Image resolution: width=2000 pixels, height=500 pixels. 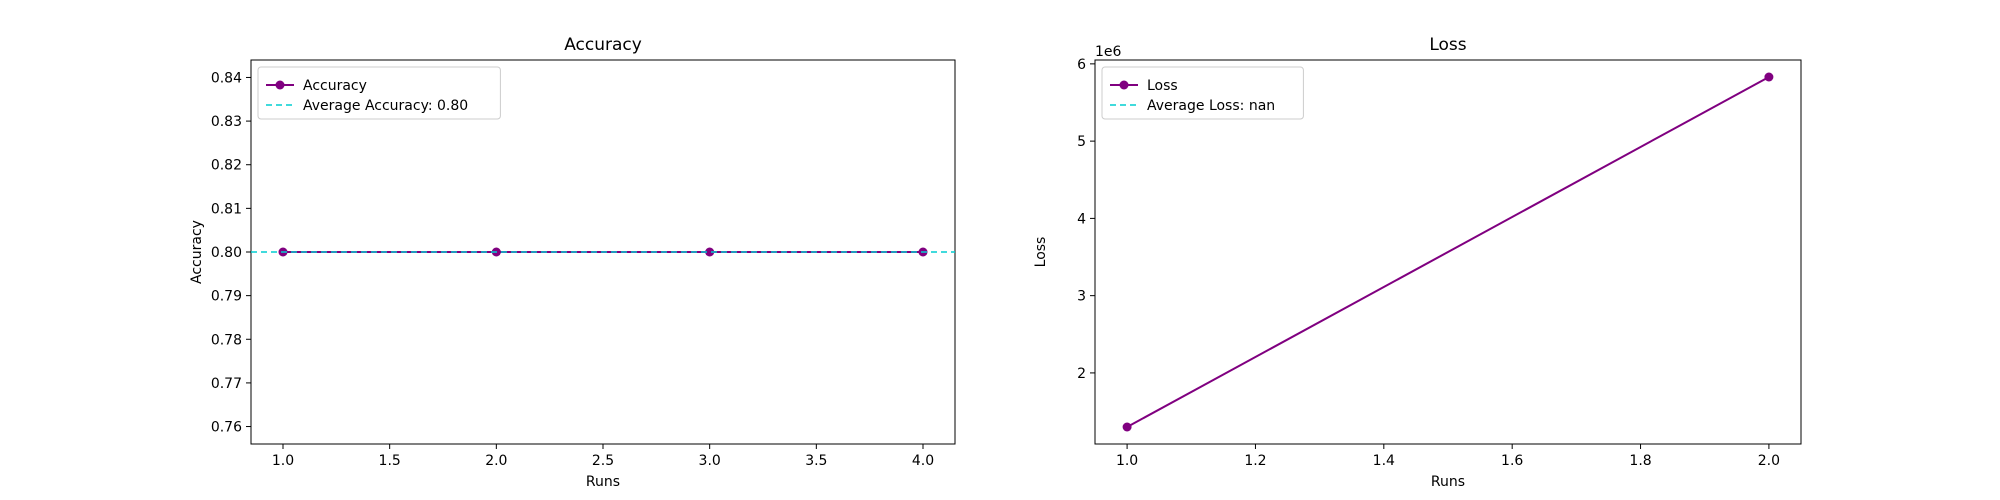 I want to click on legend: Accuracy Average Accuracy: 0.80, so click(x=379, y=93).